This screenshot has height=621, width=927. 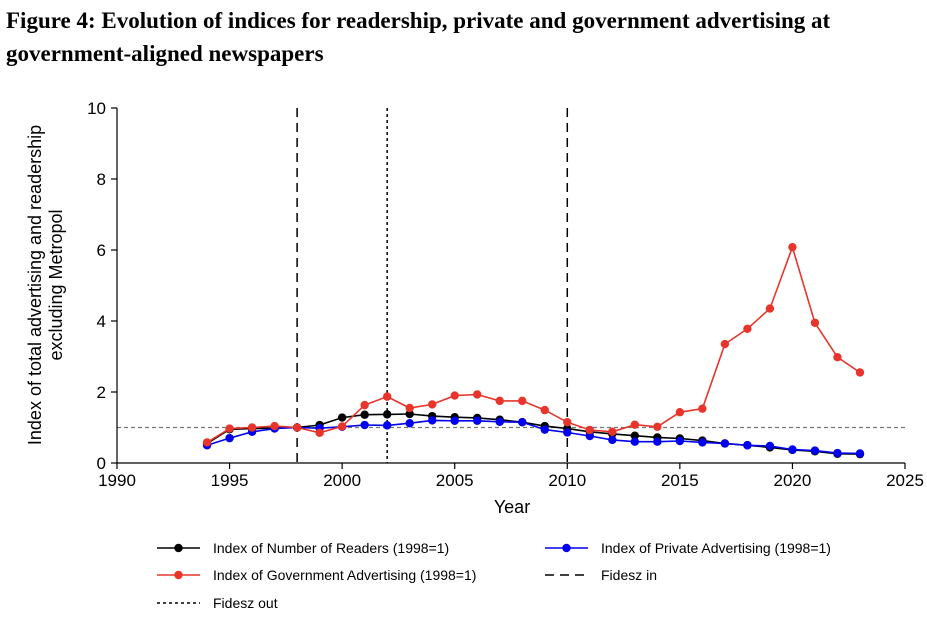 What do you see at coordinates (770, 308) in the screenshot?
I see `data-point-2-2019` at bounding box center [770, 308].